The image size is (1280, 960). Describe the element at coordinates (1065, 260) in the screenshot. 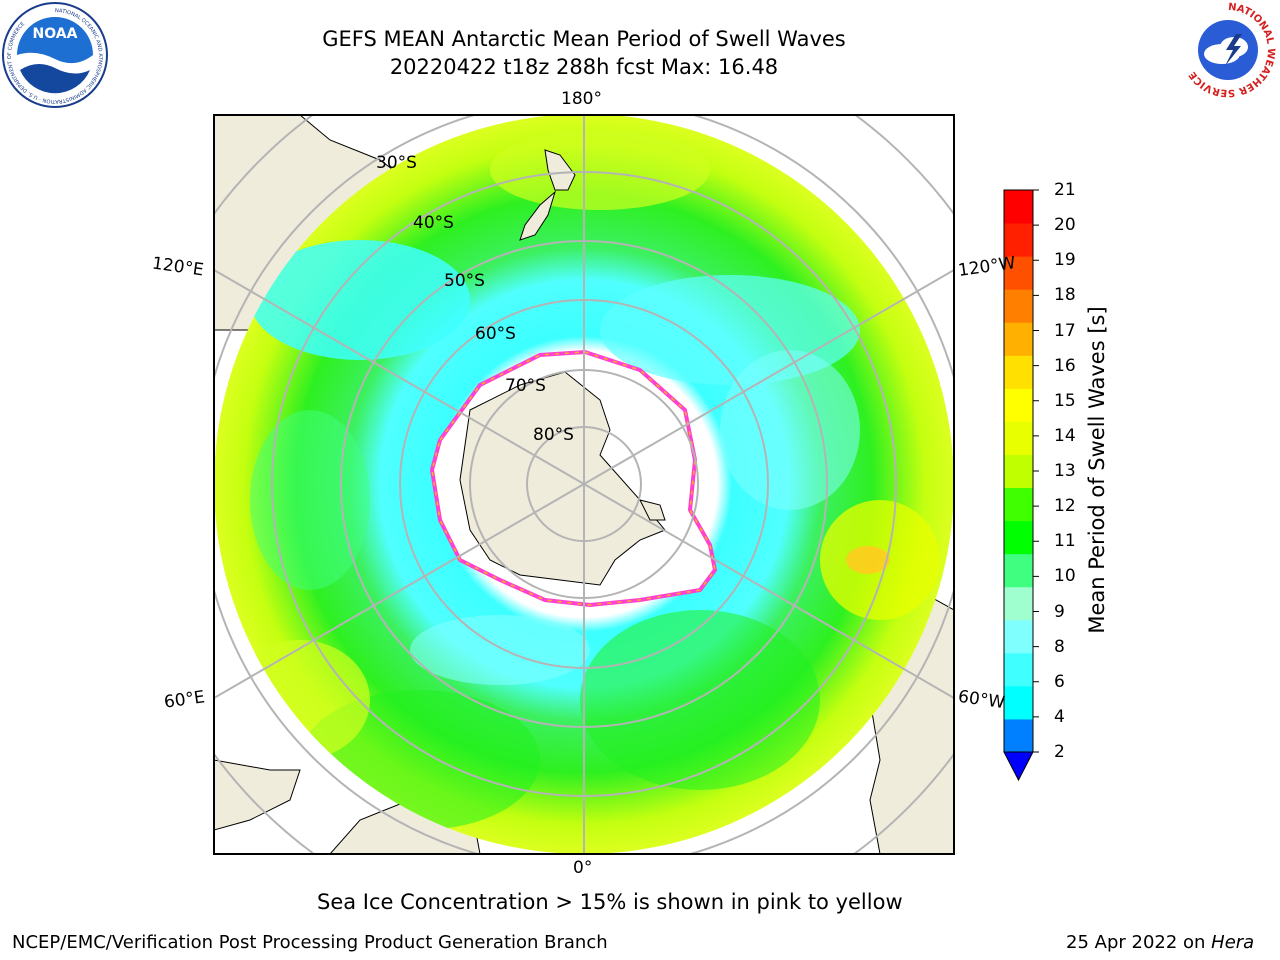

I see `colorbar-tick-label: 19` at that location.